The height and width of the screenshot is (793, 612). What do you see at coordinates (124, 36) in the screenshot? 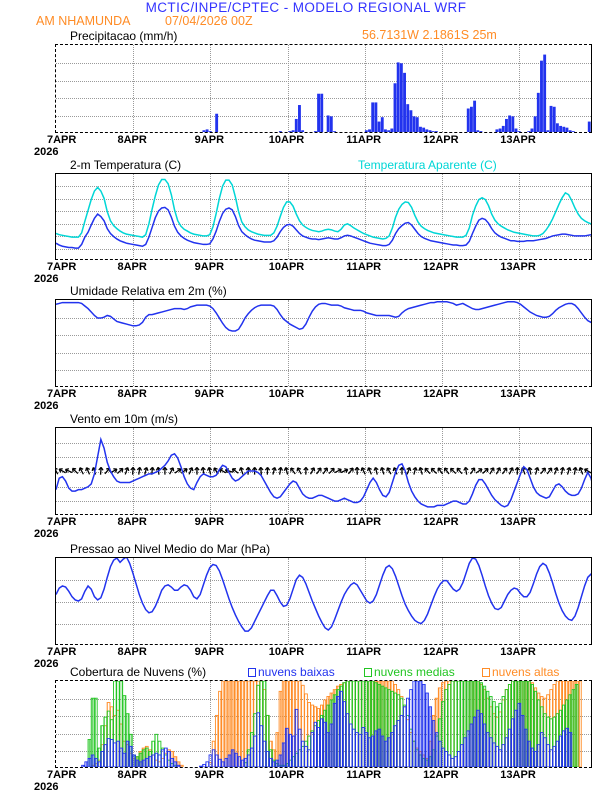
I see `panel-title-precipitacao: Precipitacao (mm/h)` at bounding box center [124, 36].